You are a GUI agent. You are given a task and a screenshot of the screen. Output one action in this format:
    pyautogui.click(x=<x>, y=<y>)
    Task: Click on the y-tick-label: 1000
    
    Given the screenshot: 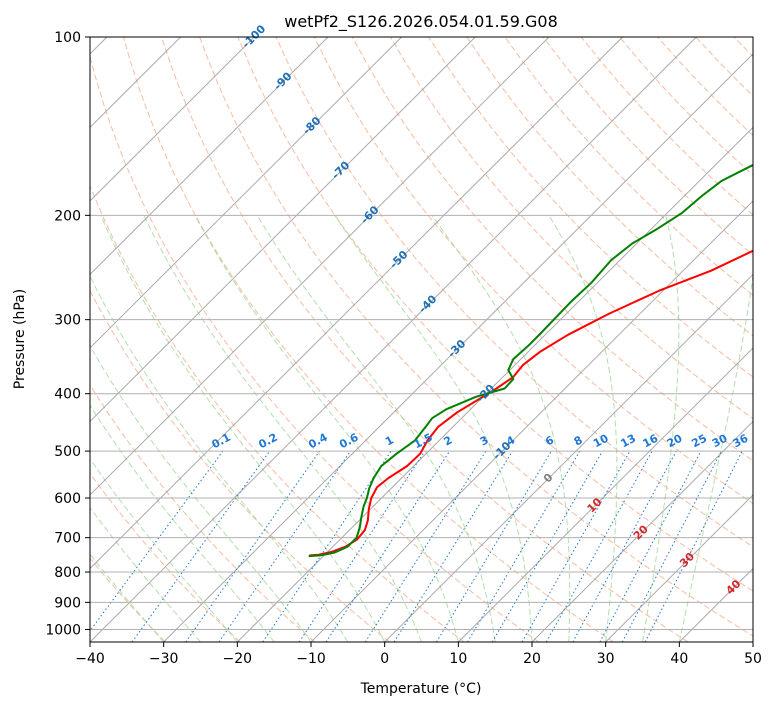 What is the action you would take?
    pyautogui.click(x=63, y=630)
    